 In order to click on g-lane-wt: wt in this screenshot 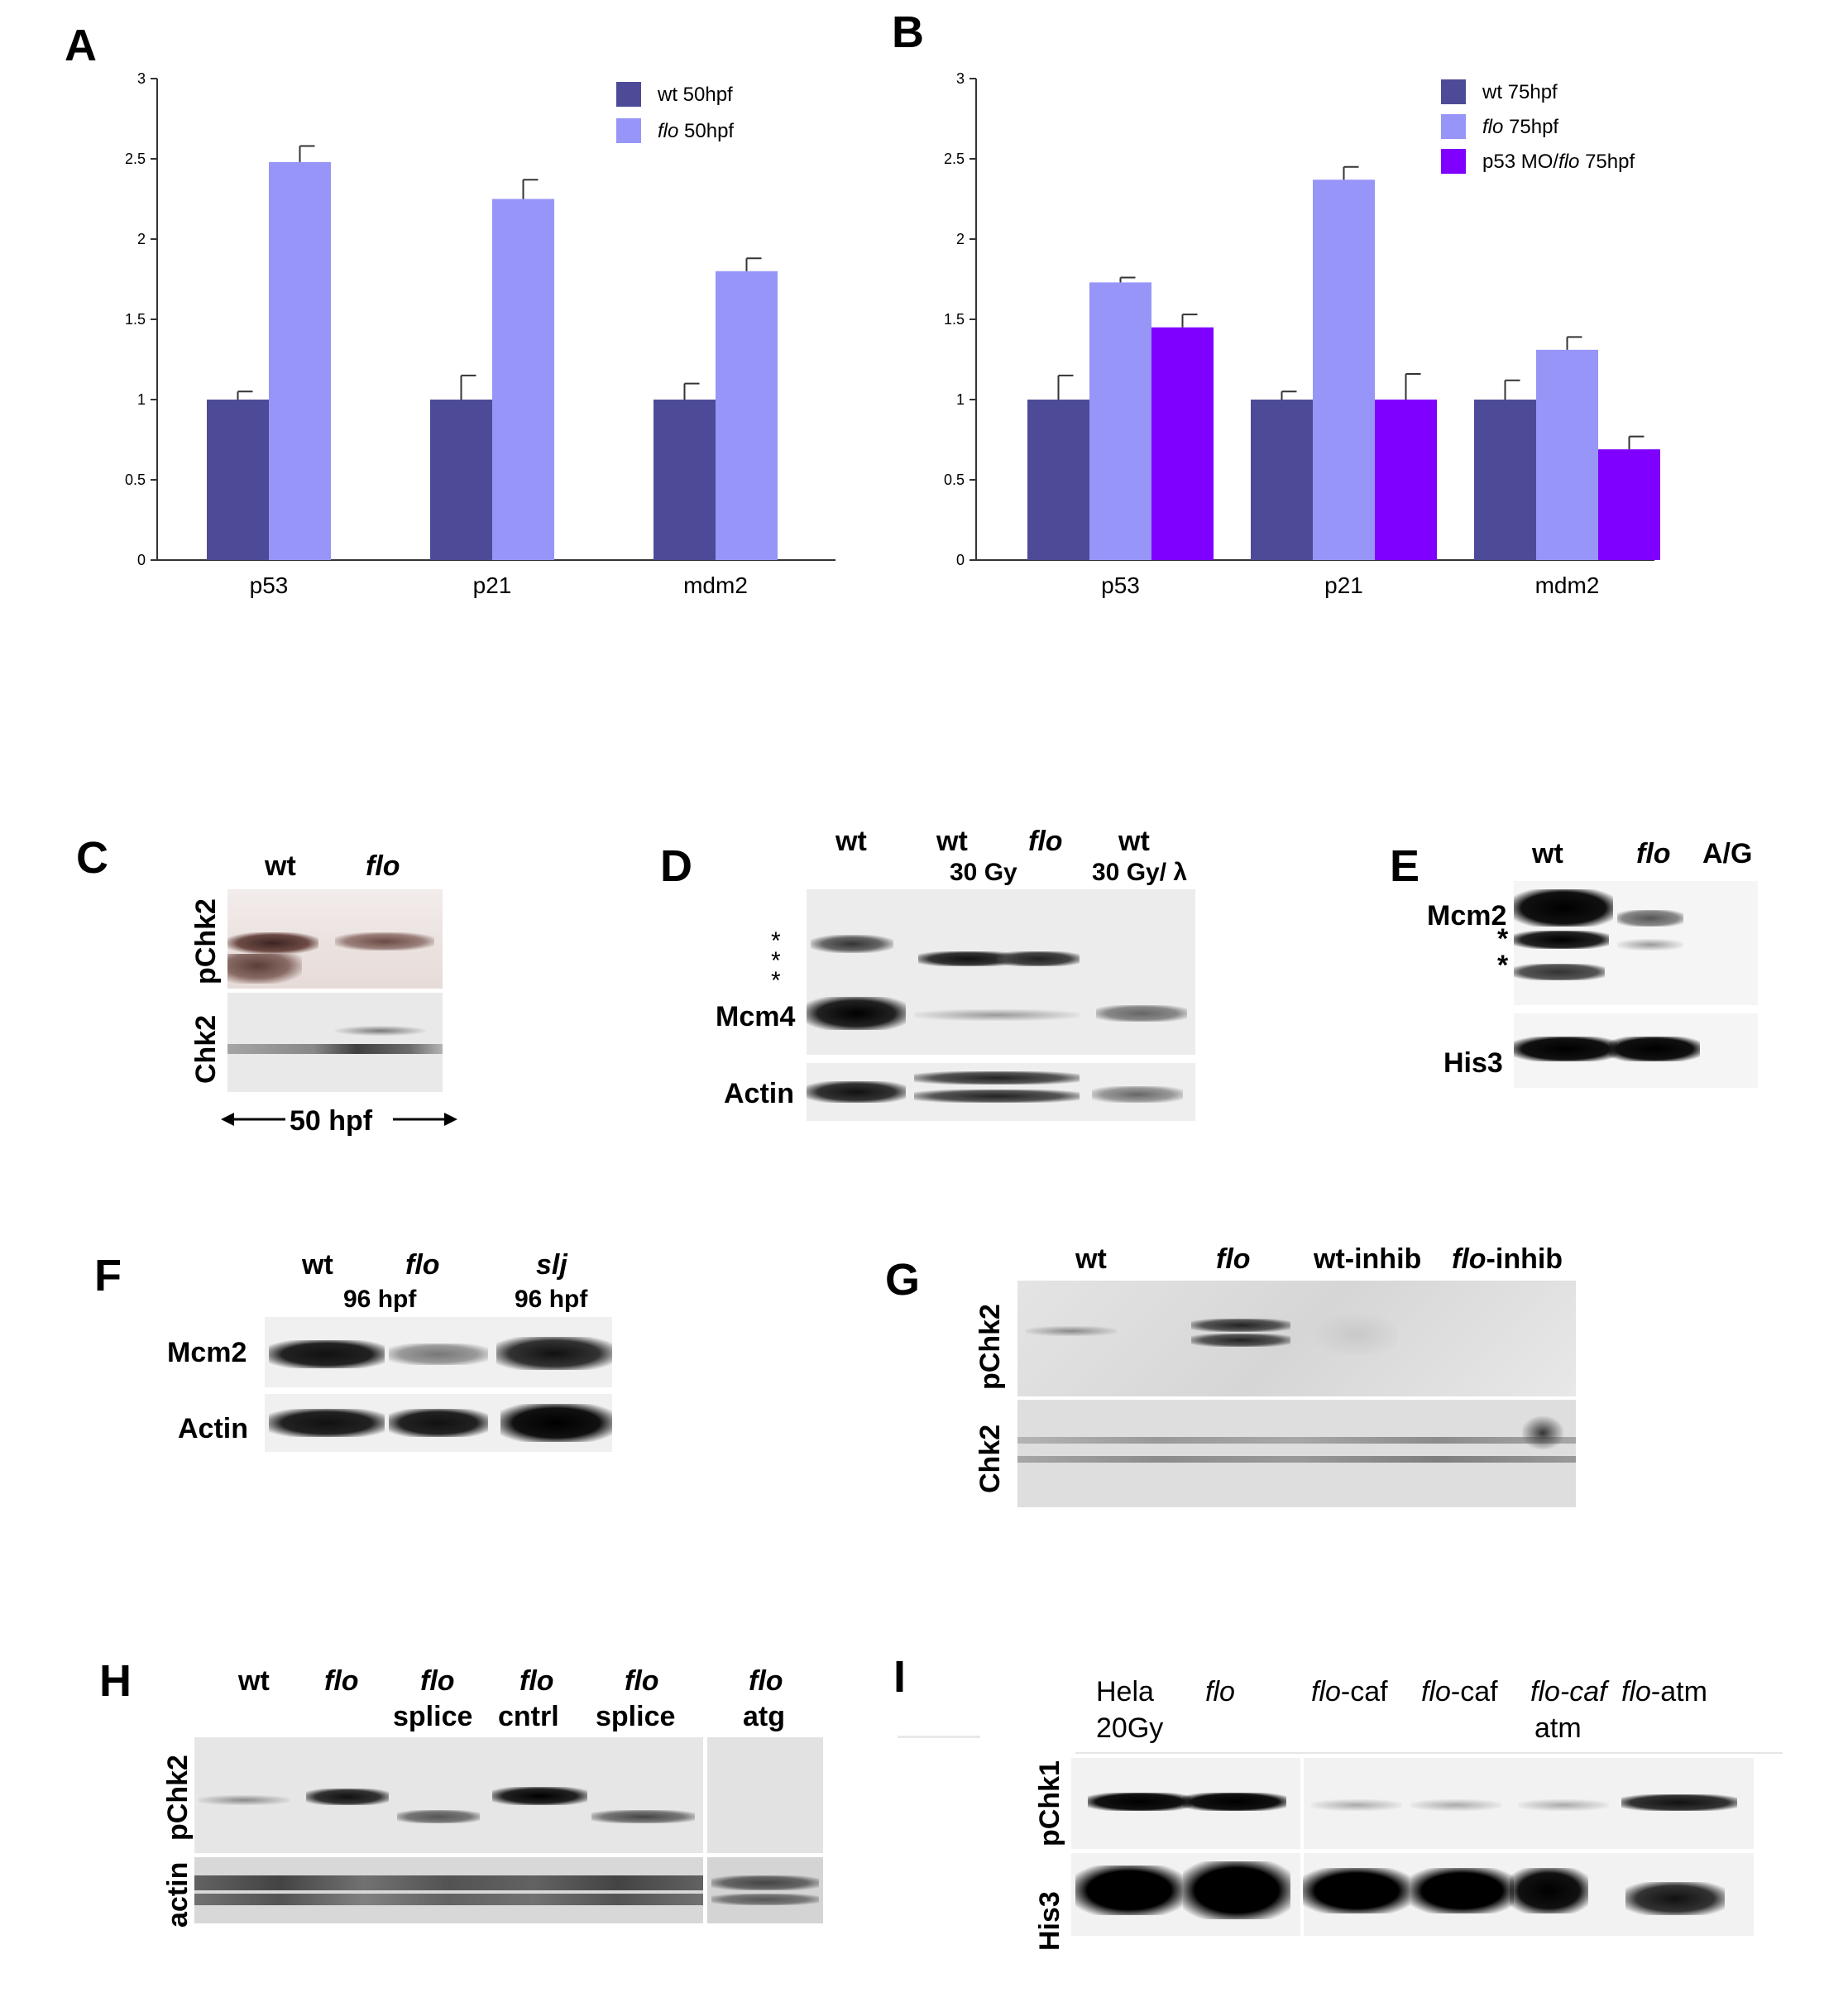, I will do `click(1091, 1259)`.